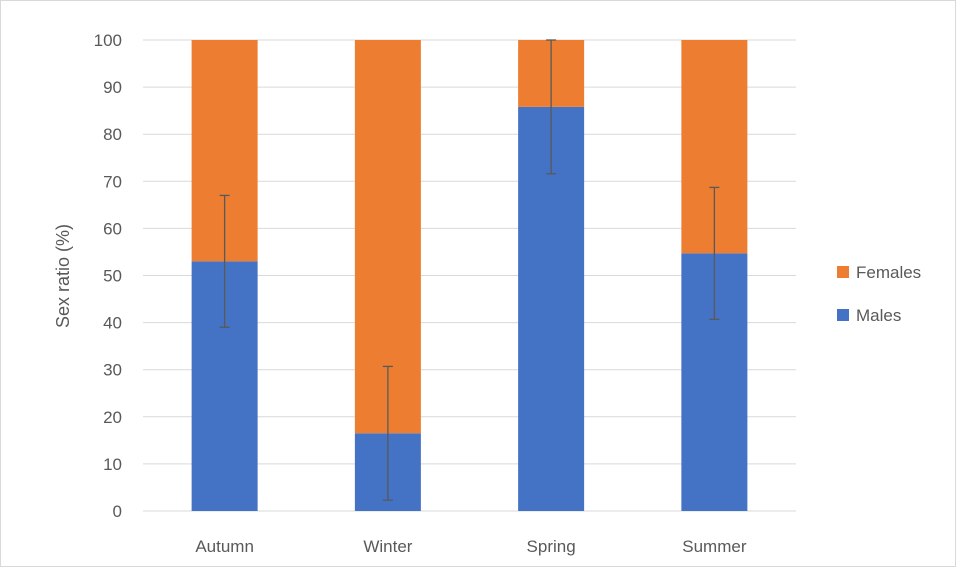  I want to click on y-tick-label: 70, so click(112, 181).